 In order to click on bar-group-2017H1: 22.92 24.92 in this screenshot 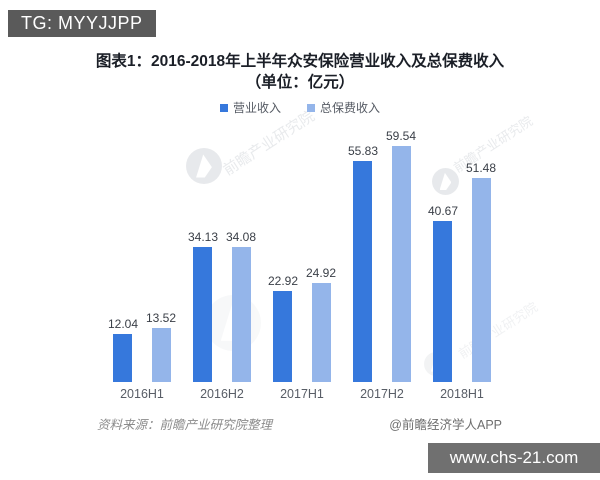, I will do `click(302, 256)`.